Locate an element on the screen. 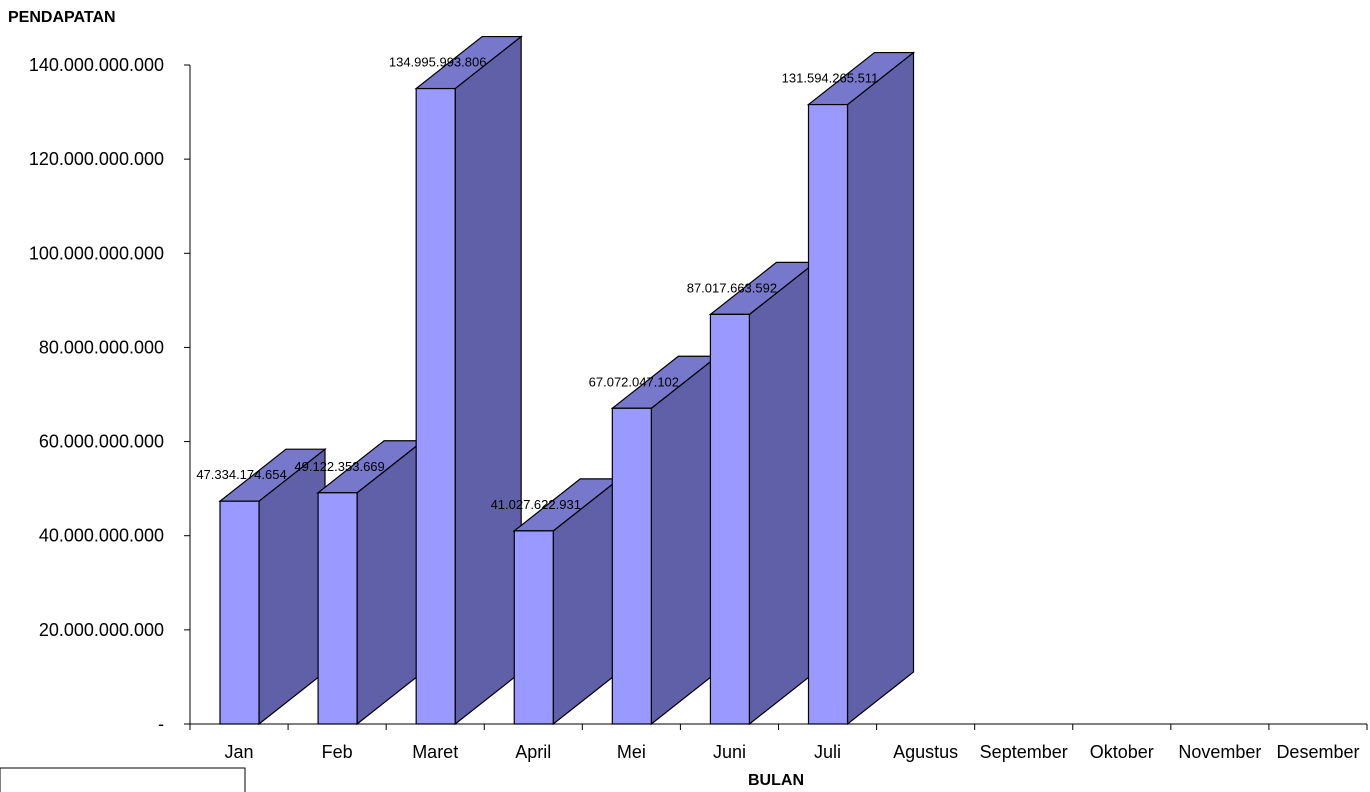 Image resolution: width=1370 pixels, height=792 pixels. y-tick-label: 140.000.000.000 is located at coordinates (96, 65).